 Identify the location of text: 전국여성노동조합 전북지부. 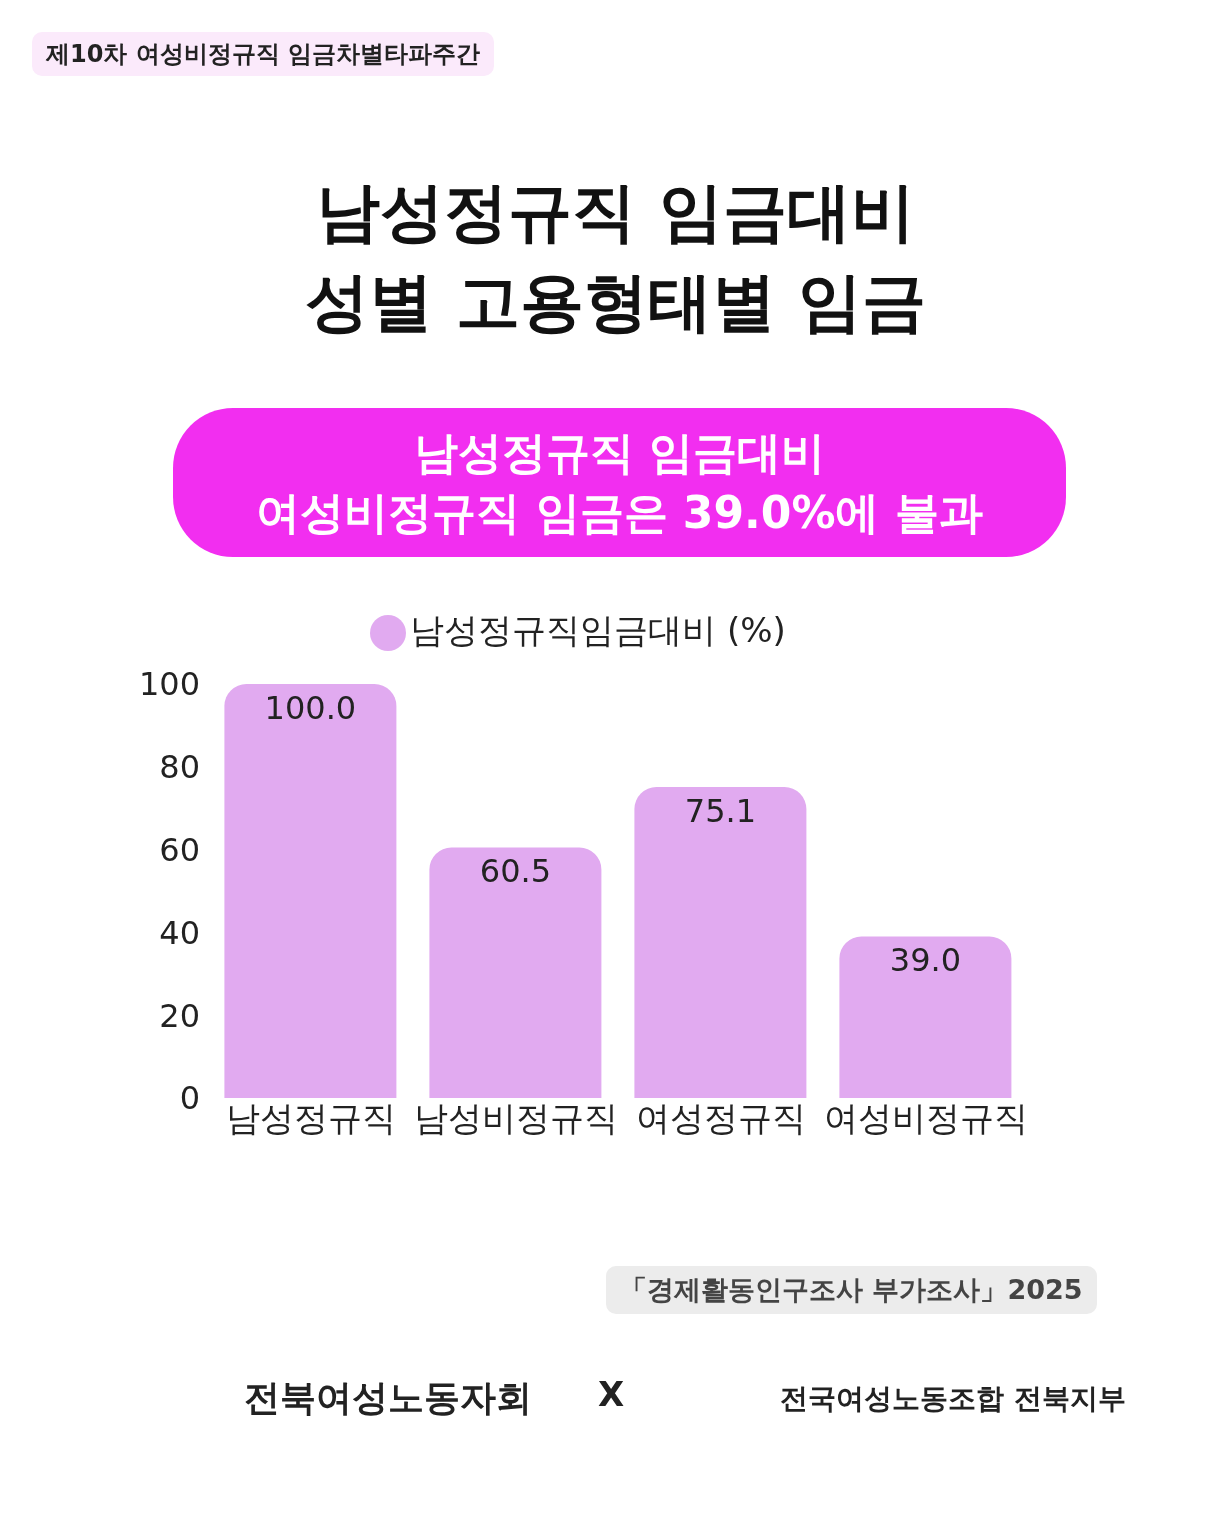
(953, 1399).